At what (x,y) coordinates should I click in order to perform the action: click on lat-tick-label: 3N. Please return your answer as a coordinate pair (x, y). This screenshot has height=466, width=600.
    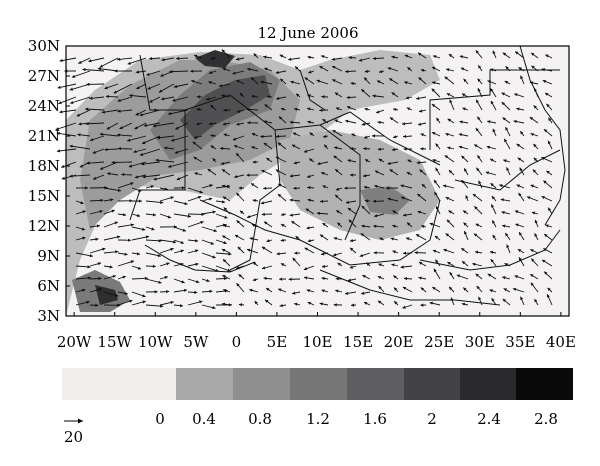
    Looking at the image, I should click on (48, 316).